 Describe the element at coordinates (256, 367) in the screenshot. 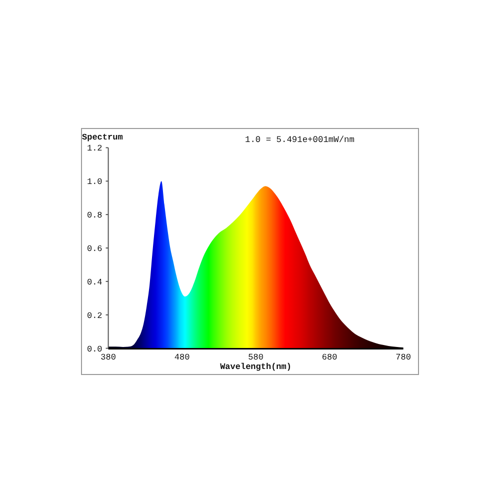

I see `x-axis-title: Wavelength(nm)` at that location.